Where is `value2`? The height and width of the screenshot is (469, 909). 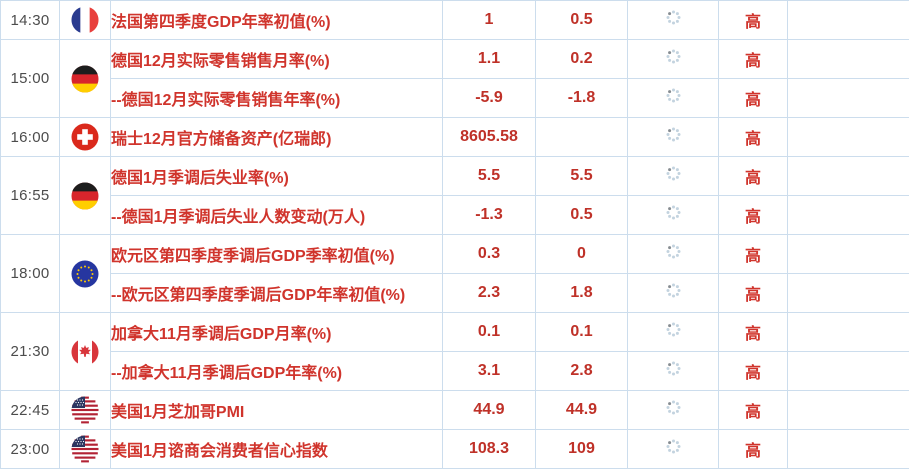
value2 is located at coordinates (581, 137).